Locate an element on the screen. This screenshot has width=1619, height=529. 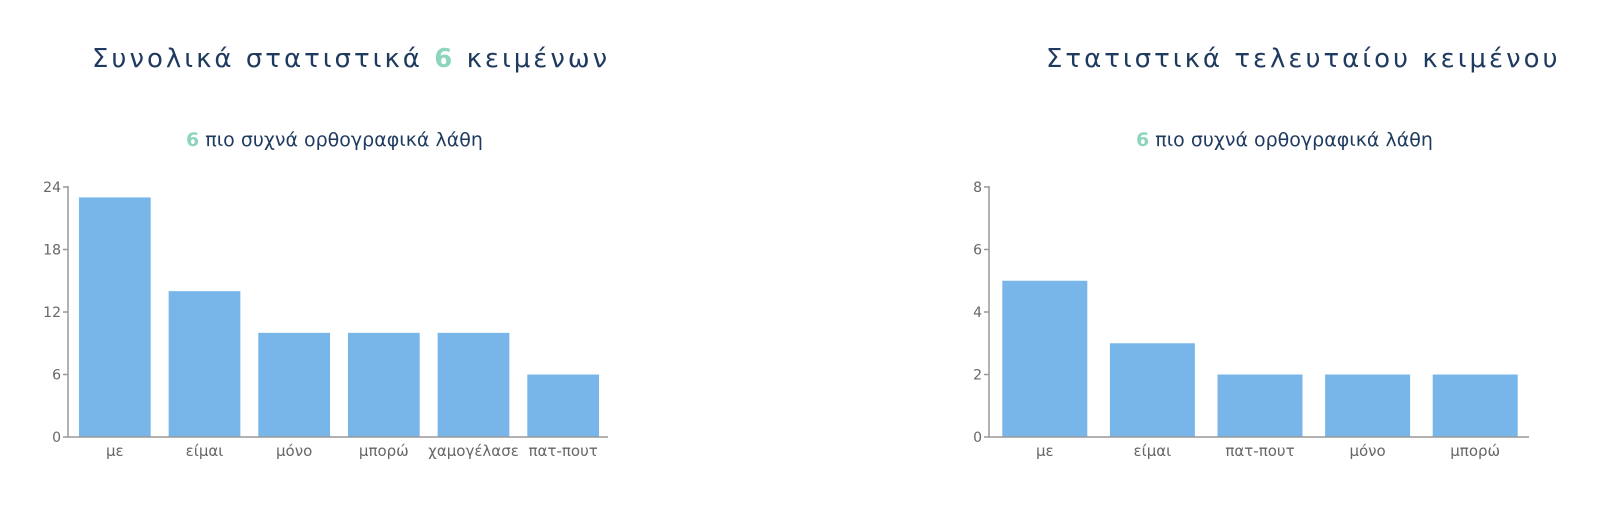
x-tick-label: χαμογέλασε is located at coordinates (473, 451).